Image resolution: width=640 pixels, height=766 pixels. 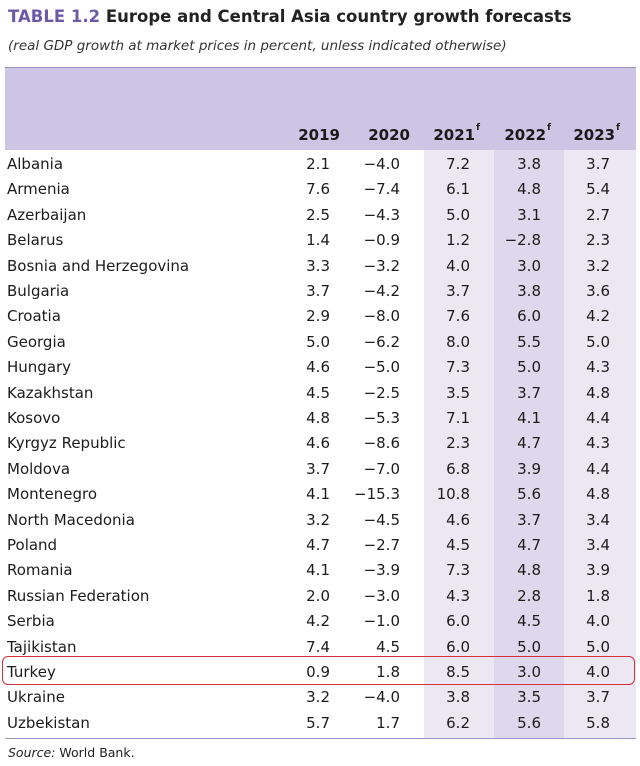 I want to click on table-row: Moldova 3.7 −7.0 6.8 3.9 4.4, so click(x=320, y=471).